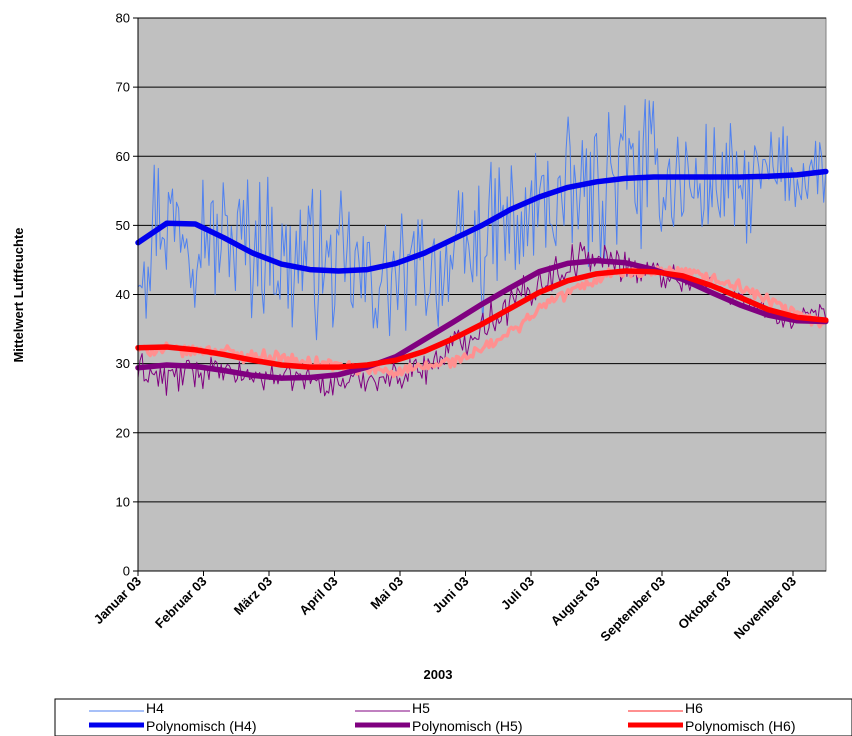 The image size is (852, 736). Describe the element at coordinates (123, 363) in the screenshot. I see `y-tick-label: 30` at that location.